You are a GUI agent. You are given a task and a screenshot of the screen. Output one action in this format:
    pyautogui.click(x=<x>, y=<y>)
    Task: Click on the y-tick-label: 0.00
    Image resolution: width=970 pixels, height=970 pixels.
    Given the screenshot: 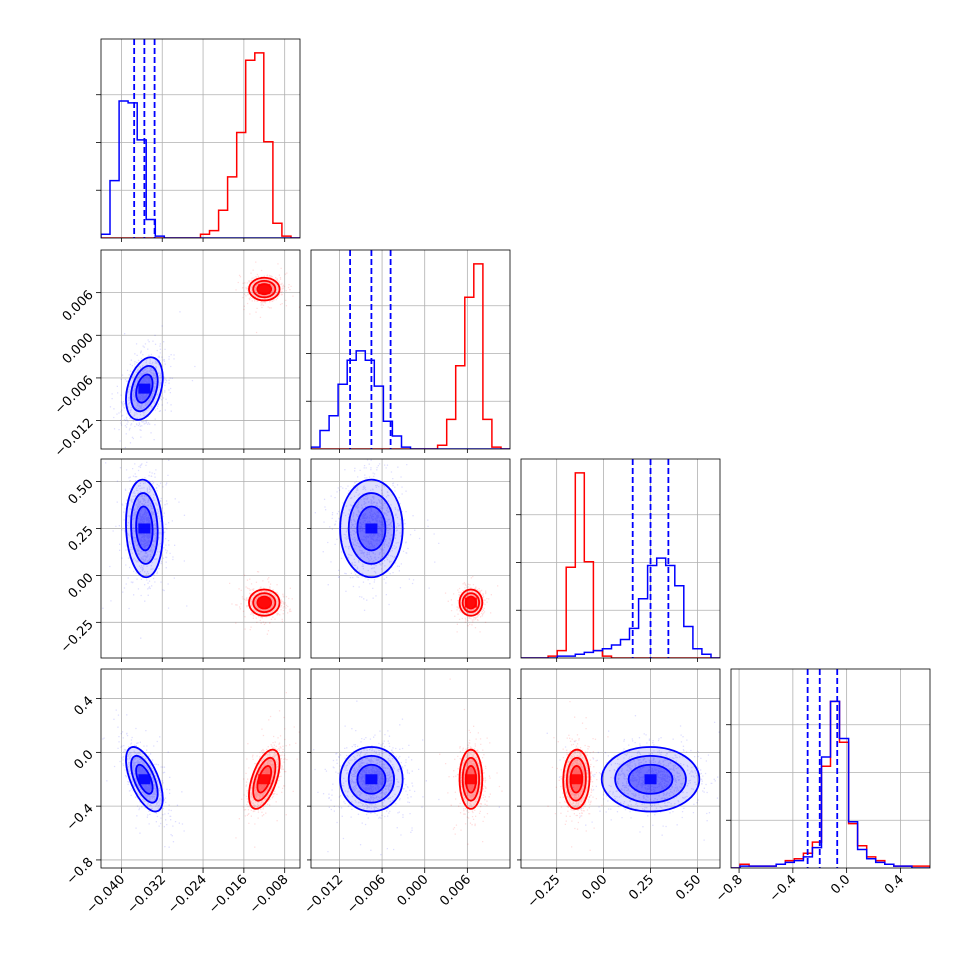 What is the action you would take?
    pyautogui.click(x=81, y=585)
    